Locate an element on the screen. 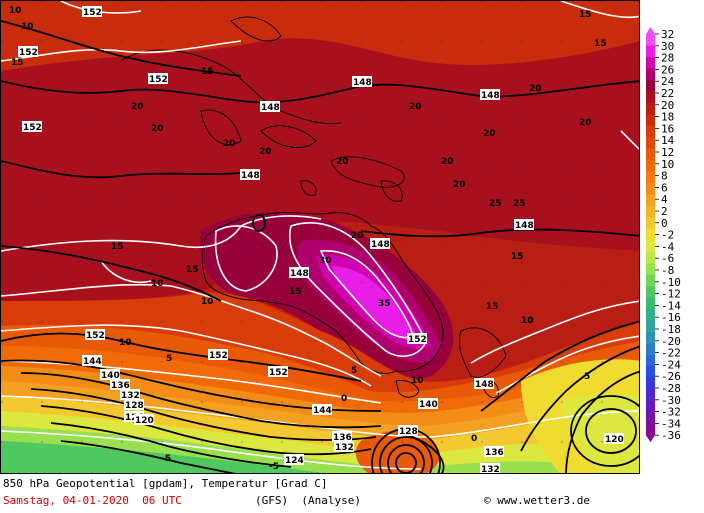  legend-label: -14 is located at coordinates (671, 305).